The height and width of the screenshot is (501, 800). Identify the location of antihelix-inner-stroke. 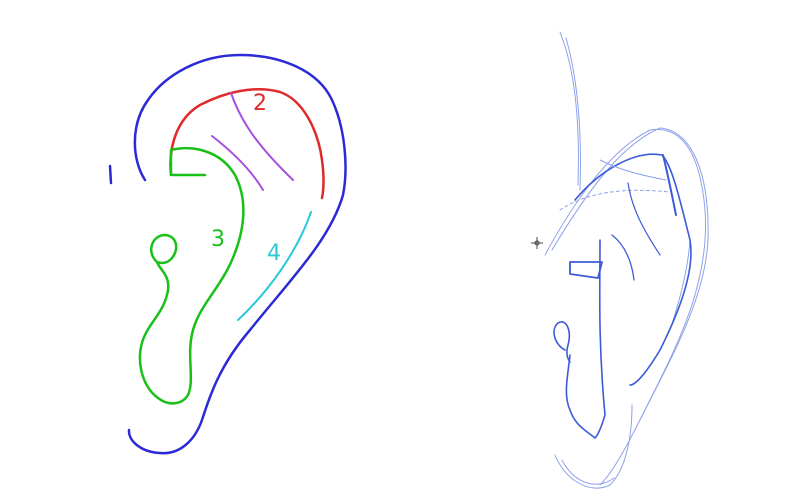
(274, 266).